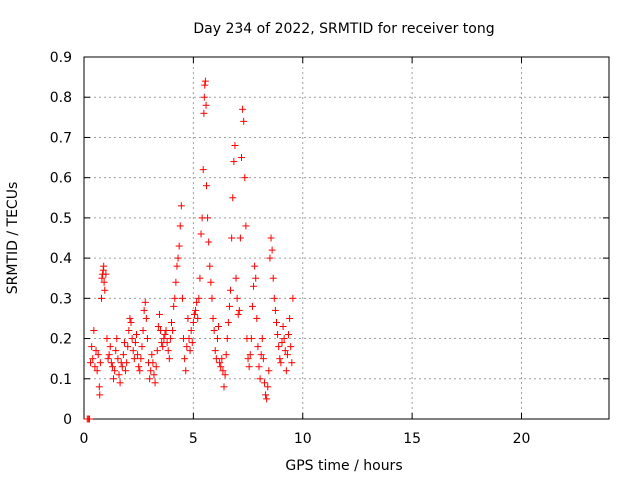 This screenshot has height=480, width=640. What do you see at coordinates (303, 439) in the screenshot?
I see `x-tick-label: 10` at bounding box center [303, 439].